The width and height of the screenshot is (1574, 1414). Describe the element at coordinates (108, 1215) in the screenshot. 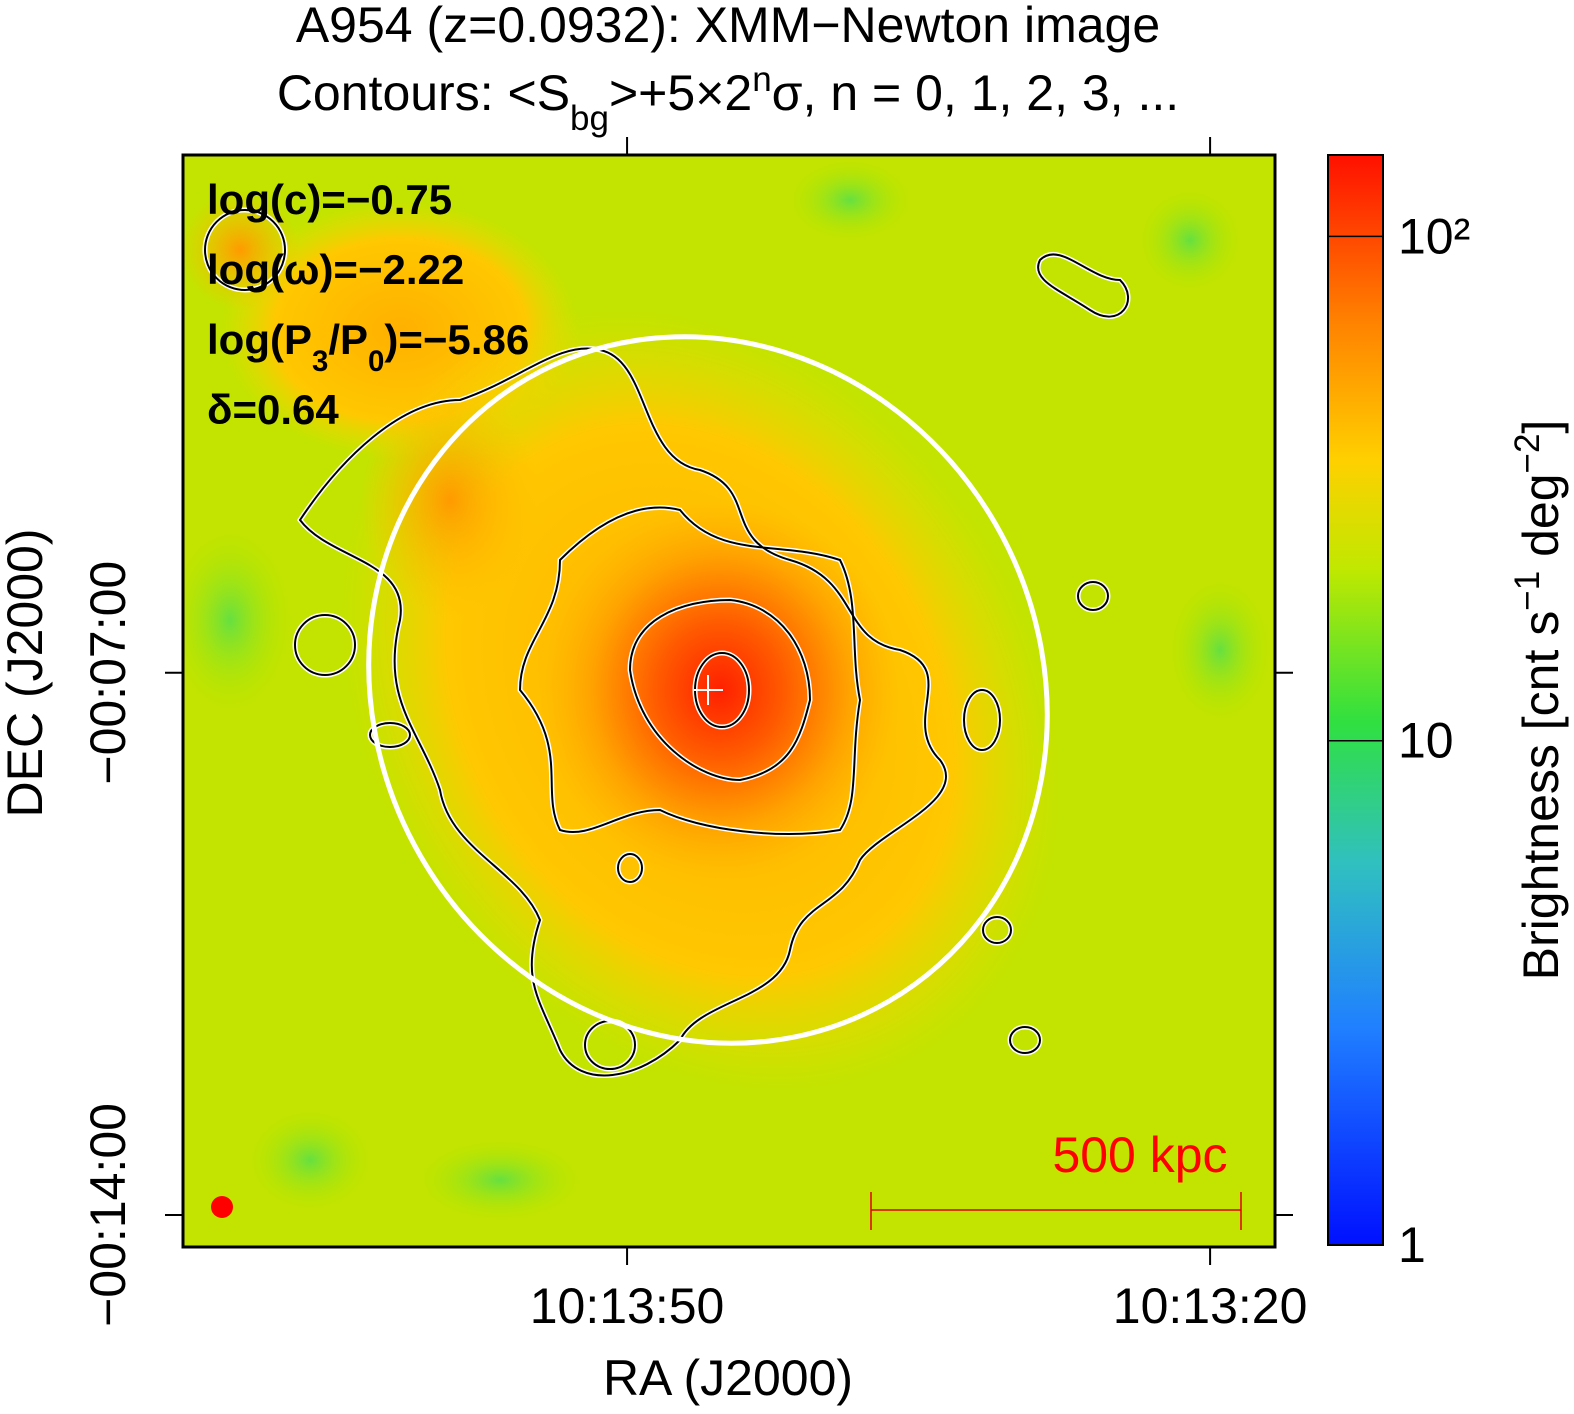

I see `y-tick-label: −00:14:00` at that location.